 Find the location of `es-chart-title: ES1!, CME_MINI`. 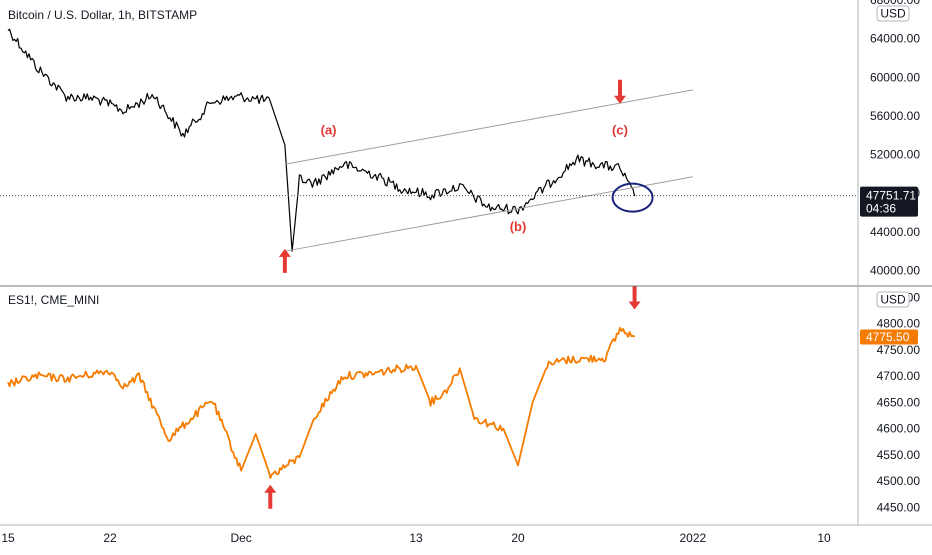

es-chart-title: ES1!, CME_MINI is located at coordinates (53, 300).